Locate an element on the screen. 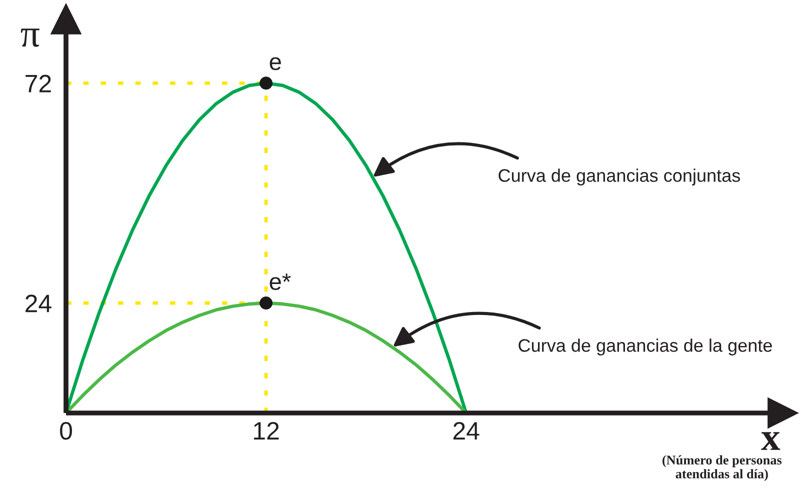 Image resolution: width=810 pixels, height=490 pixels. text: (Número de personas atendidas al día) is located at coordinates (722, 468).